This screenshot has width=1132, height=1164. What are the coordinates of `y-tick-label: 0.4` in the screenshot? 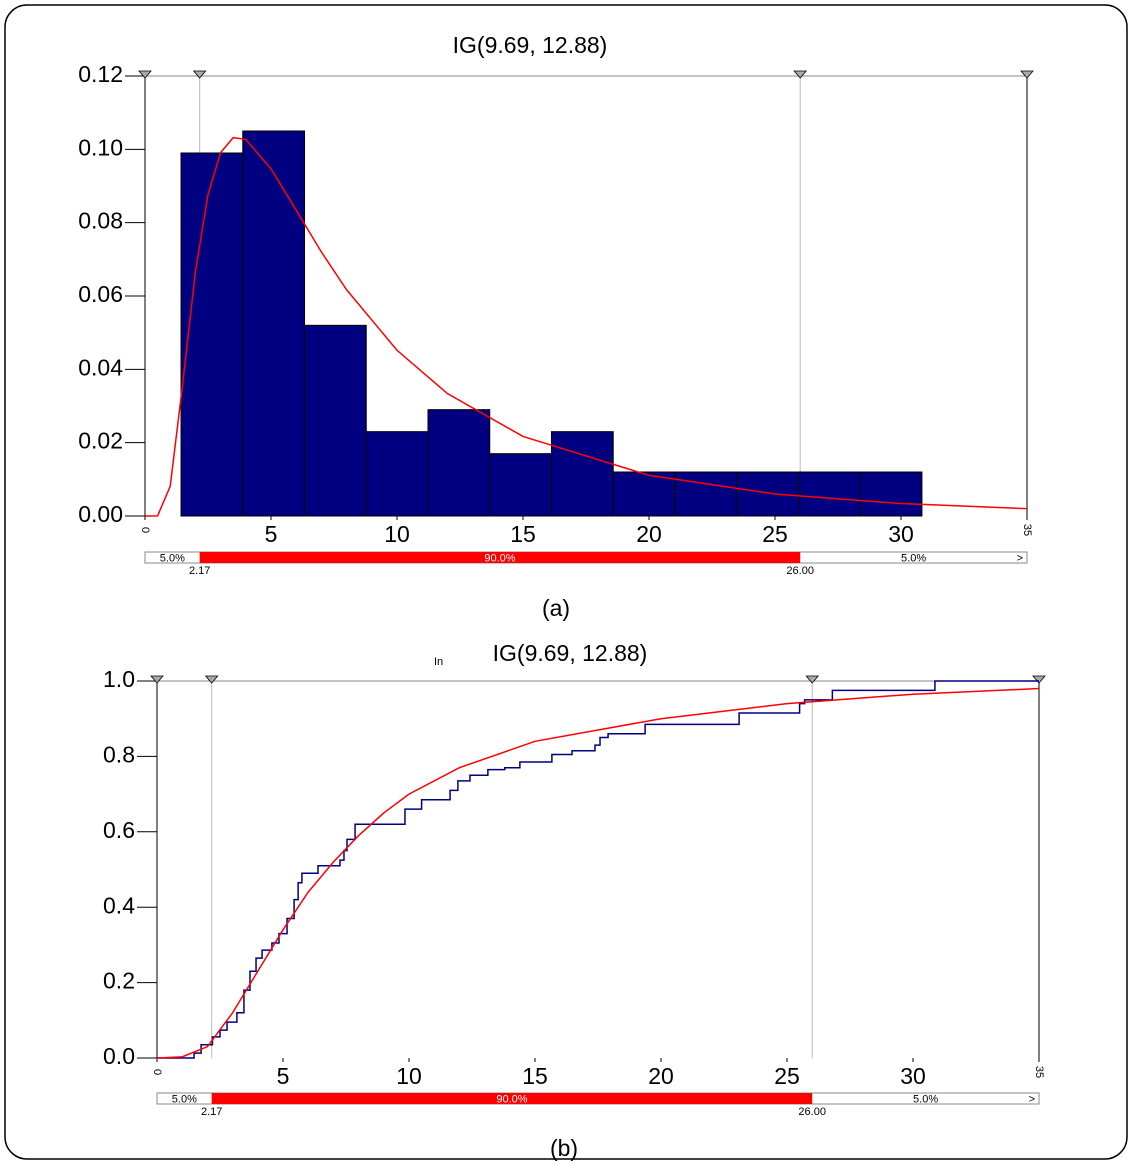 It's located at (119, 905).